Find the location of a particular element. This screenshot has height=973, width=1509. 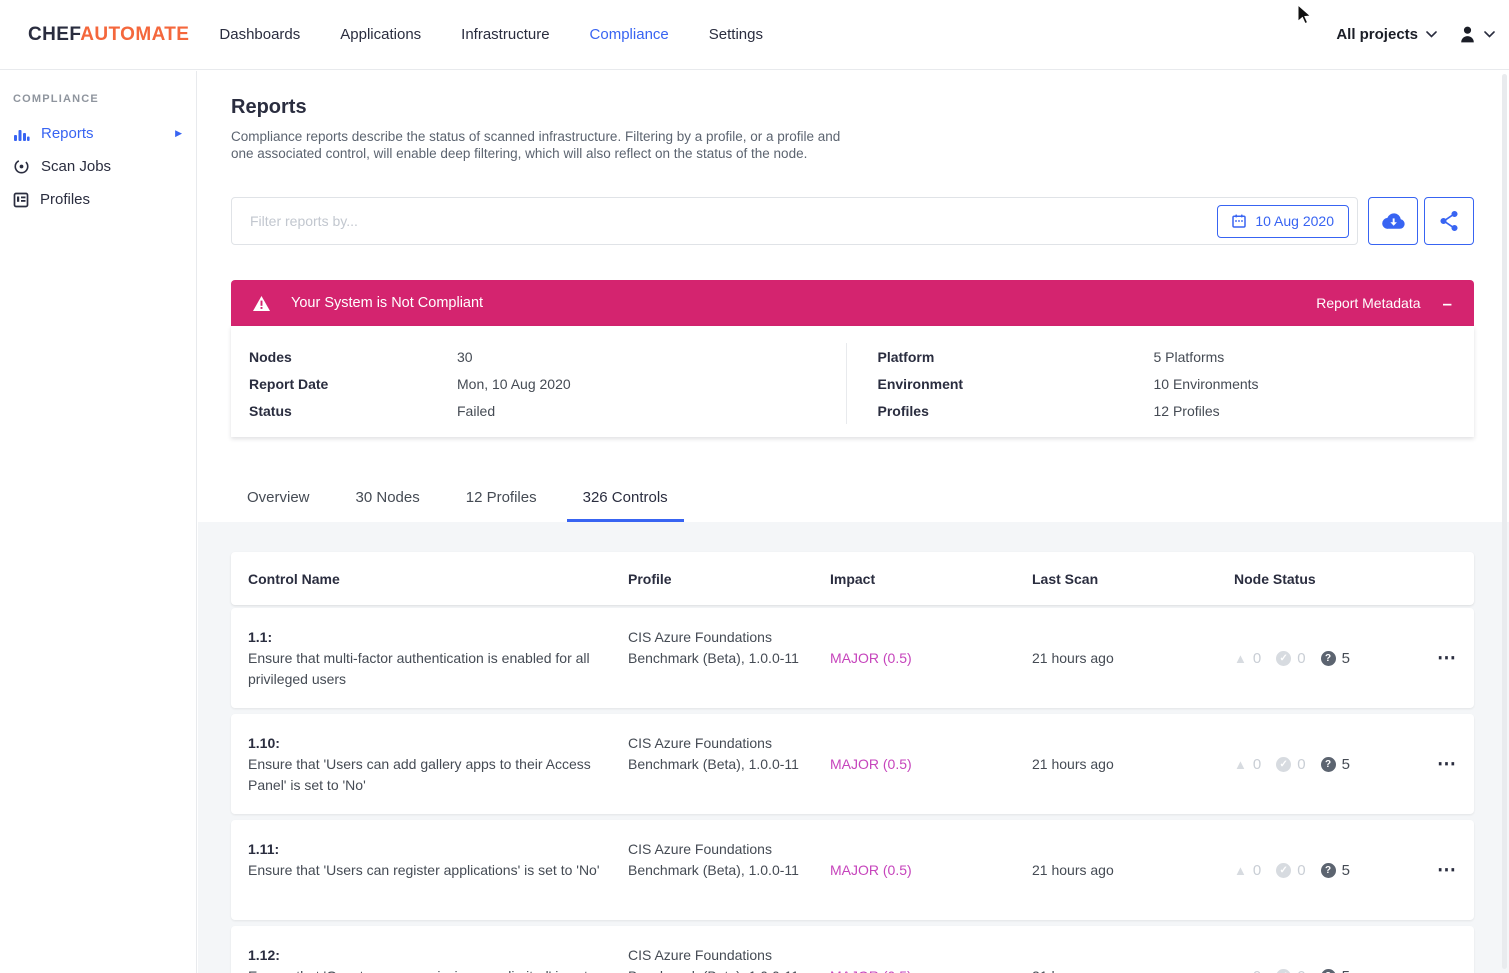

share-report-button is located at coordinates (1449, 221).